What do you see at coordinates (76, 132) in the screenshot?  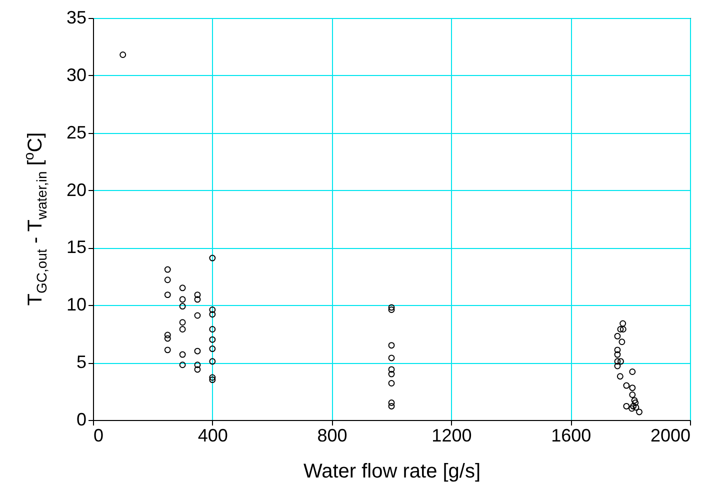 I see `y-tick-label: 25` at bounding box center [76, 132].